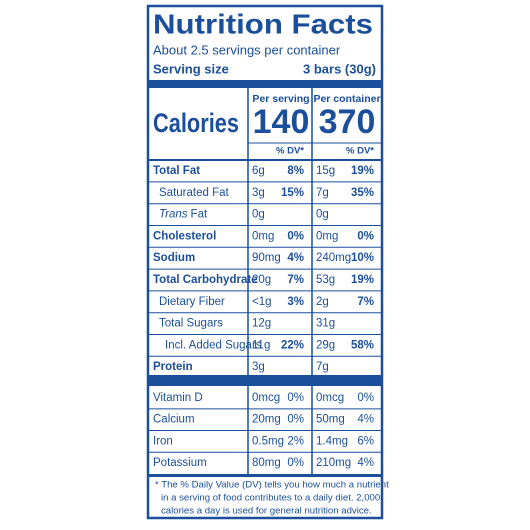 The height and width of the screenshot is (530, 530). What do you see at coordinates (261, 345) in the screenshot?
I see `amount: 11g` at bounding box center [261, 345].